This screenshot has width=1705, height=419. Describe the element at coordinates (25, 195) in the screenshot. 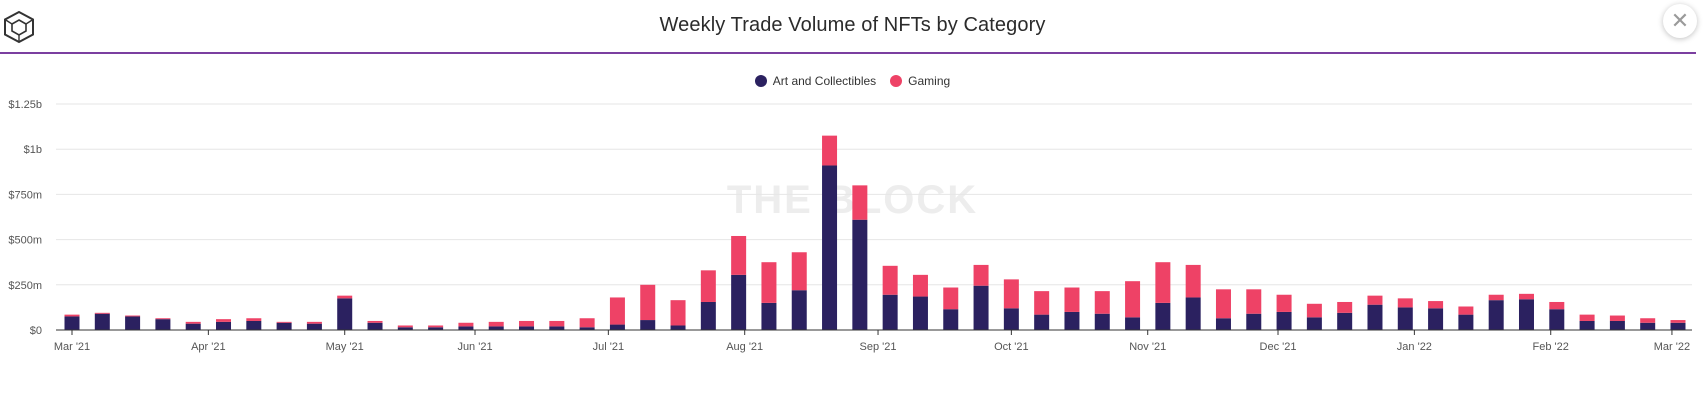

I see `y-tick-label: $750m` at that location.